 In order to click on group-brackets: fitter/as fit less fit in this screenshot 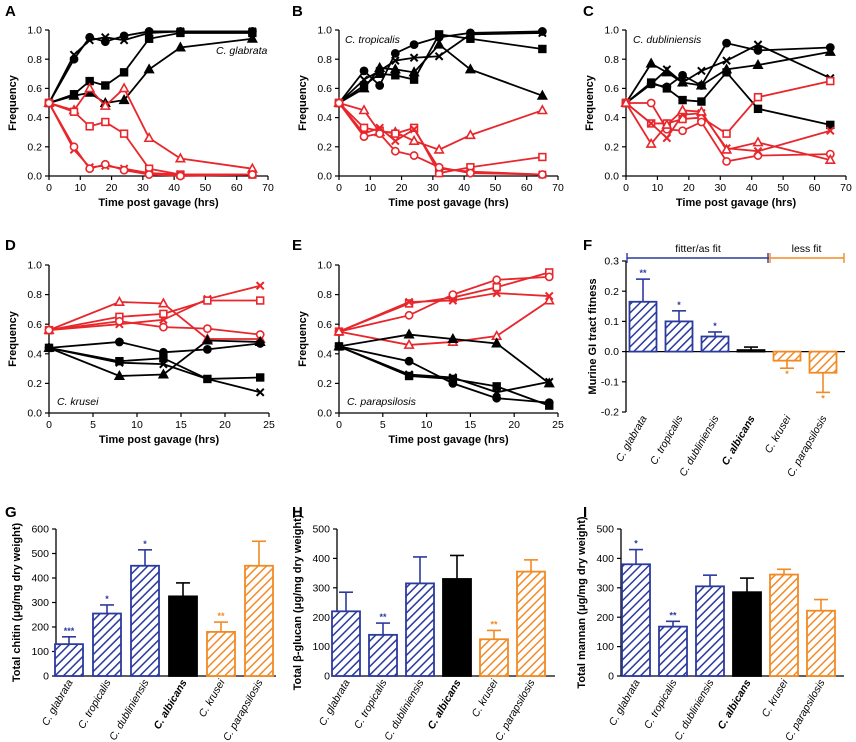, I will do `click(735, 253)`.